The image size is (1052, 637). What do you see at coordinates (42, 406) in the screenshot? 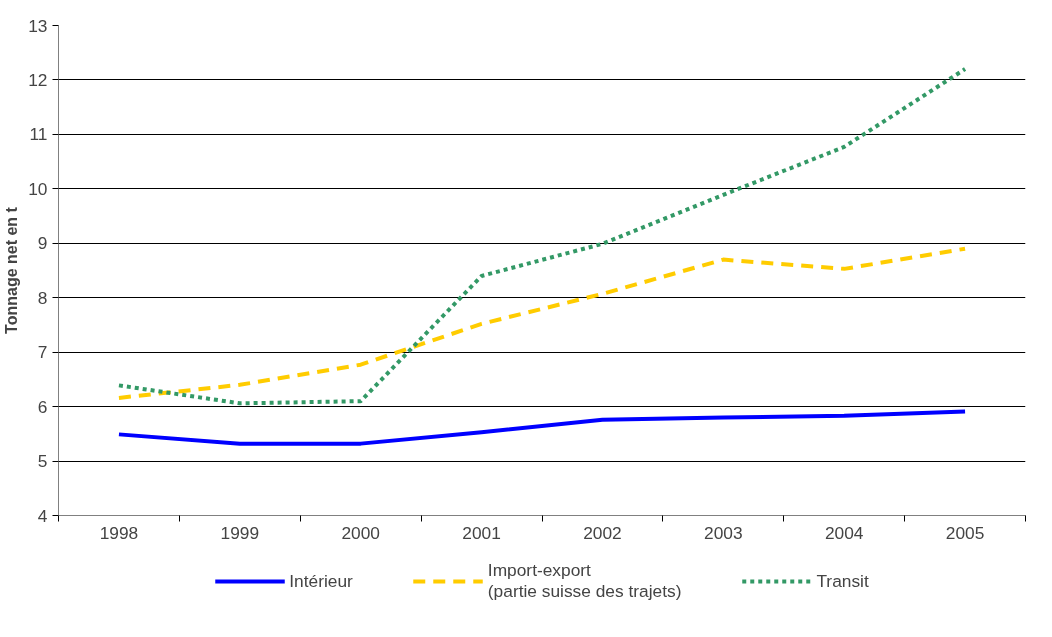
I see `y-tick-label: 6` at bounding box center [42, 406].